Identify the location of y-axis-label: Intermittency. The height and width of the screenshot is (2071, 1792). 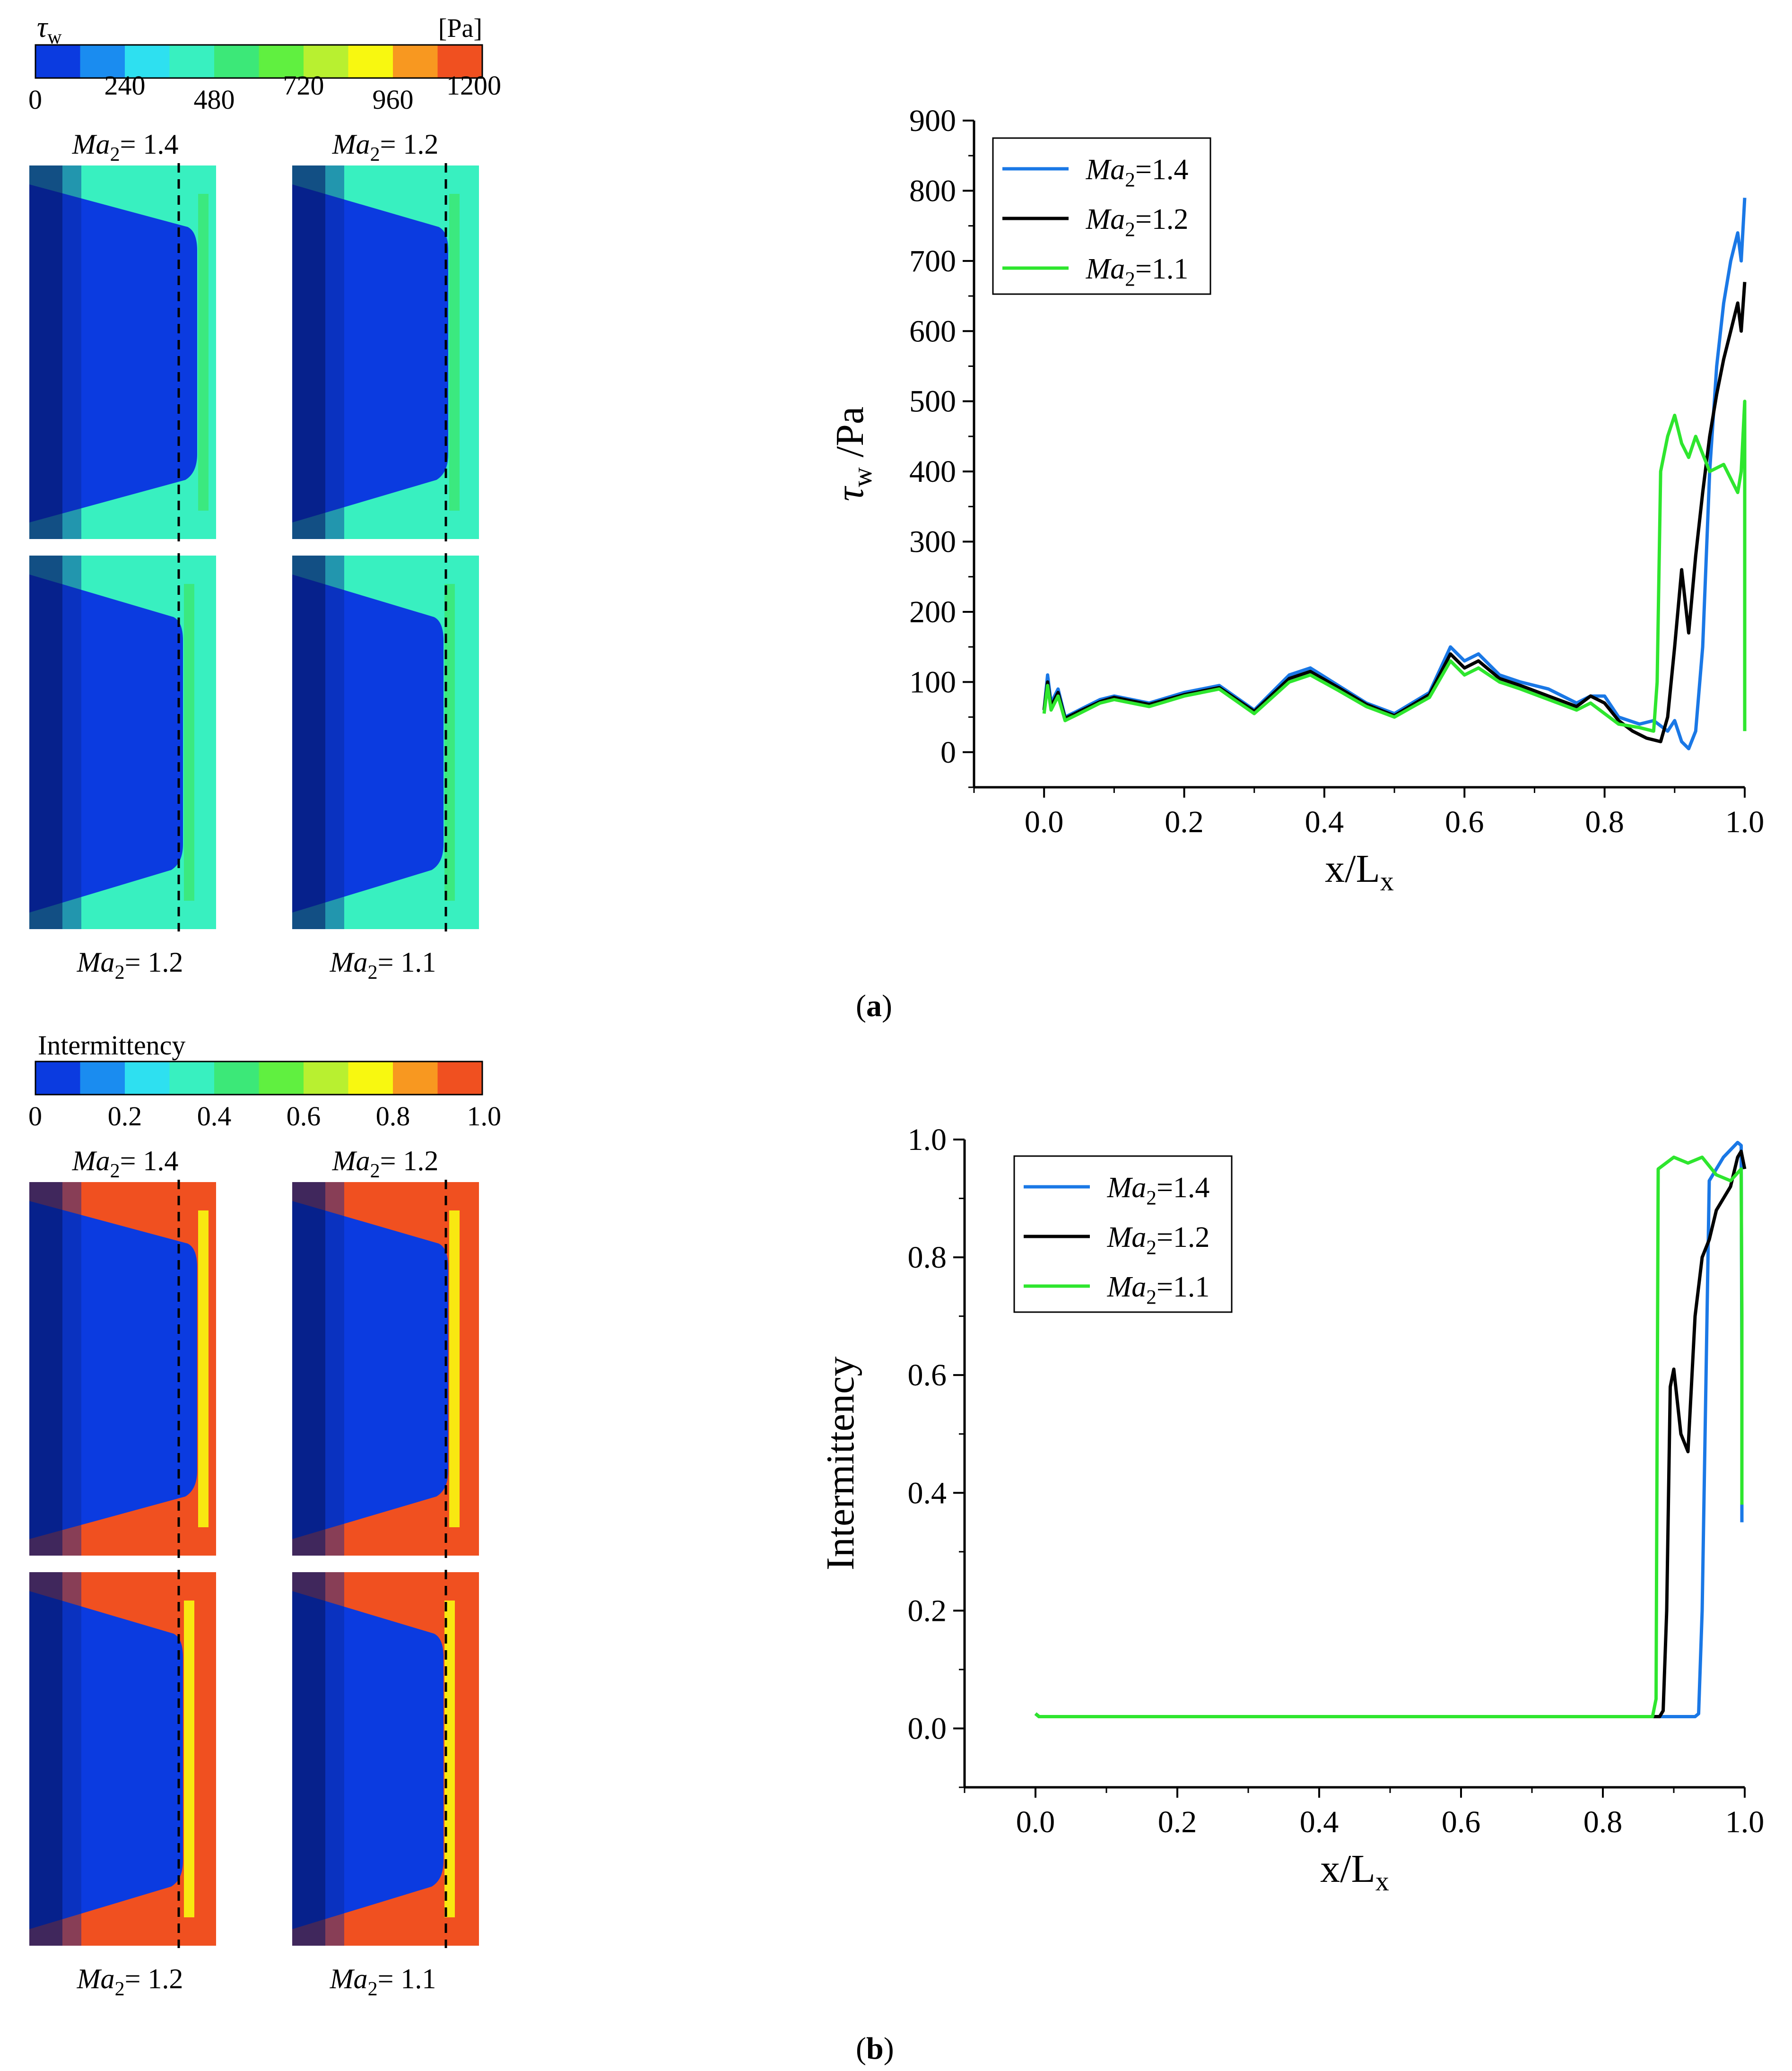
(840, 1463).